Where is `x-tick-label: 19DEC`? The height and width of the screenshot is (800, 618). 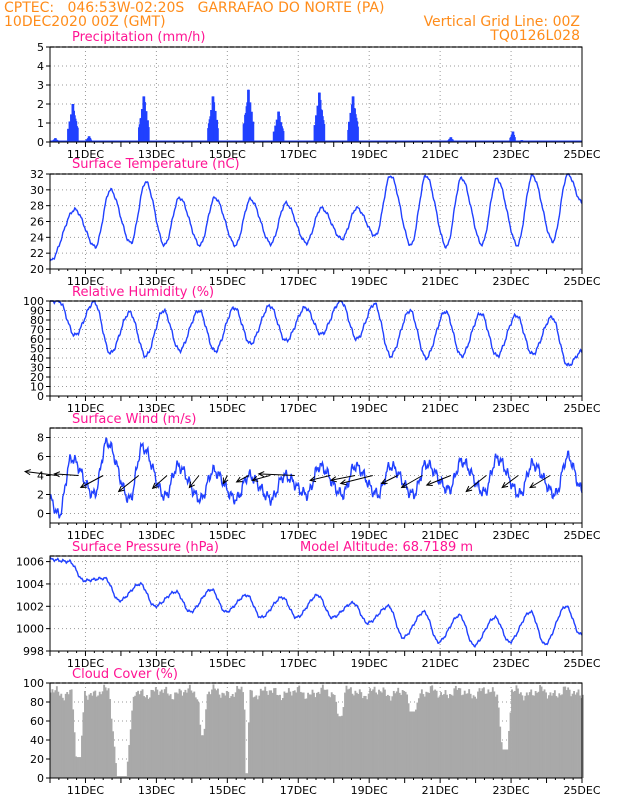 x-tick-label: 19DEC is located at coordinates (369, 790).